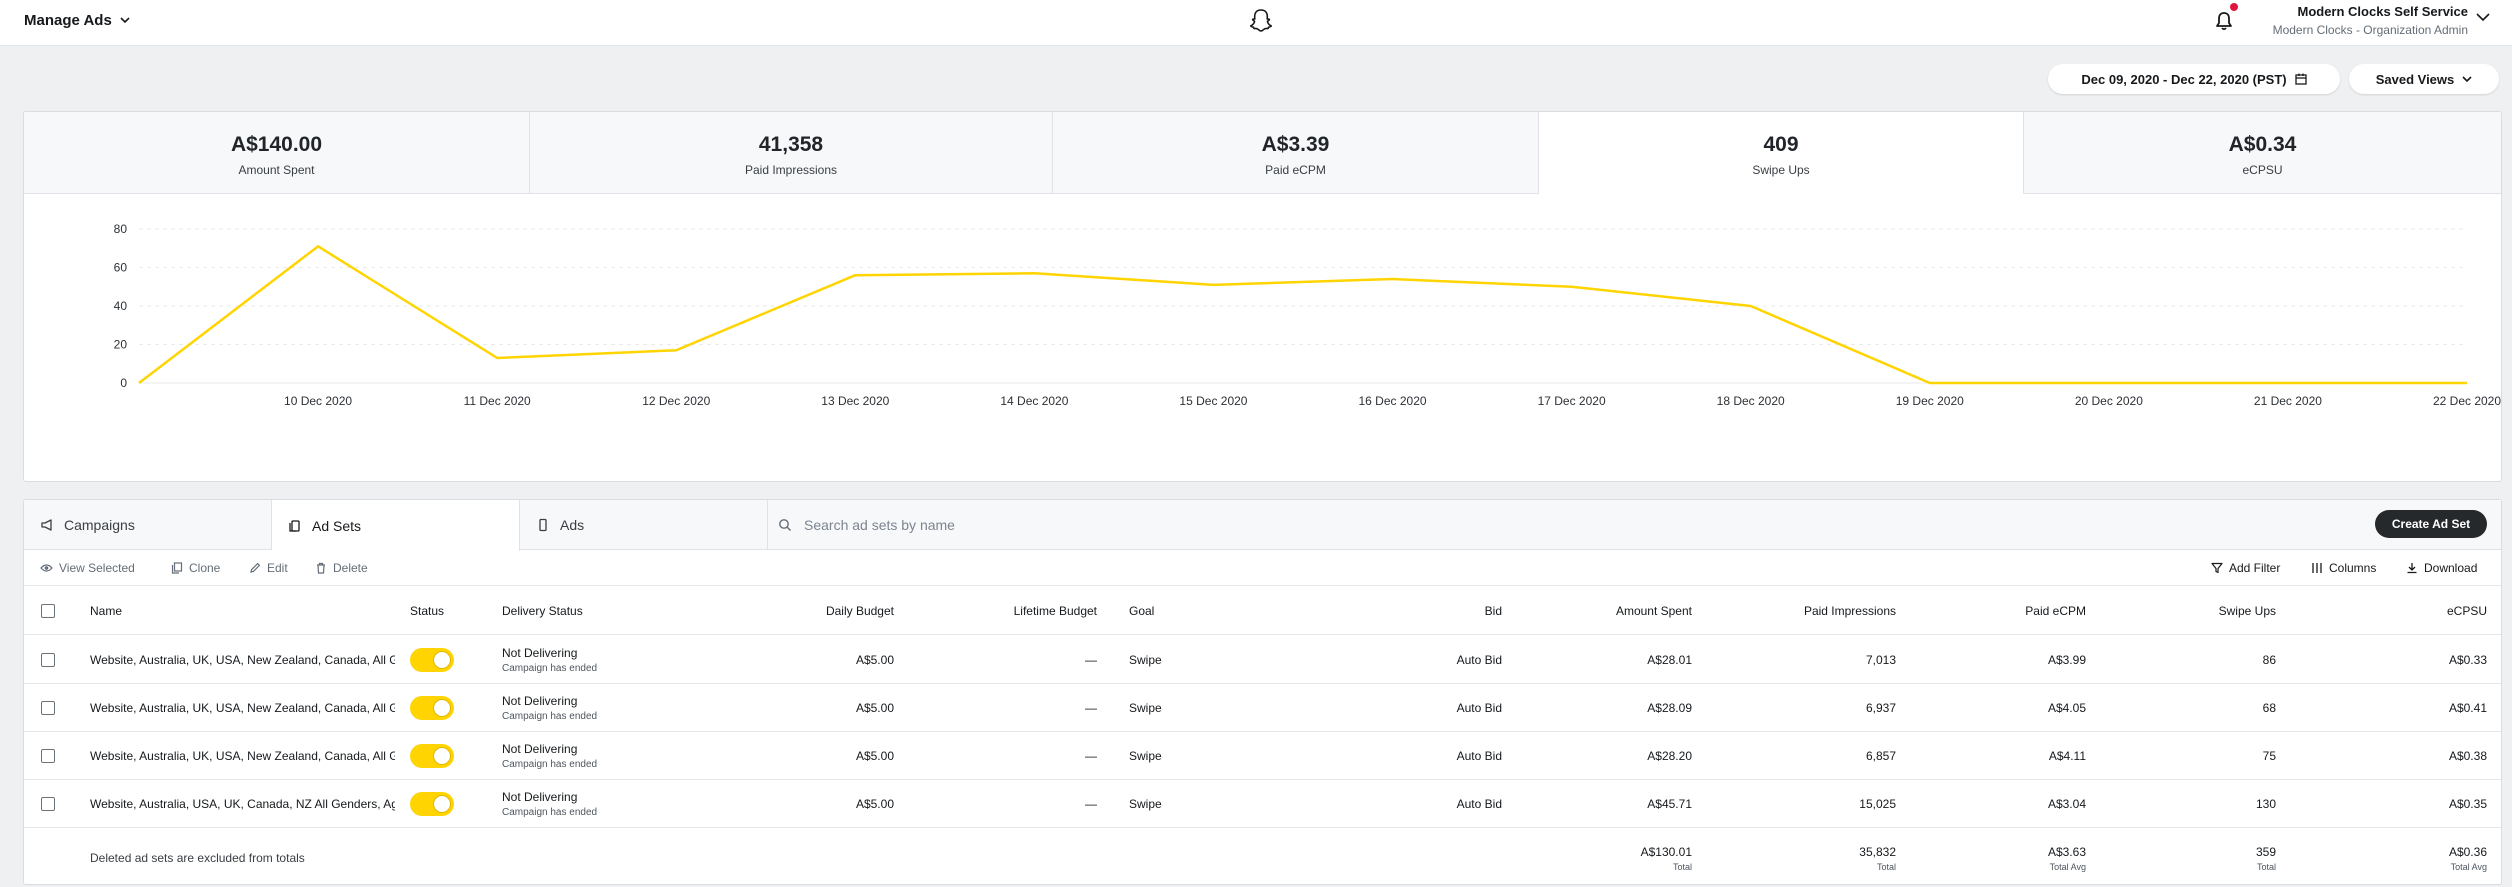  Describe the element at coordinates (1634, 524) in the screenshot. I see `search-bar: Create Ad Set` at that location.